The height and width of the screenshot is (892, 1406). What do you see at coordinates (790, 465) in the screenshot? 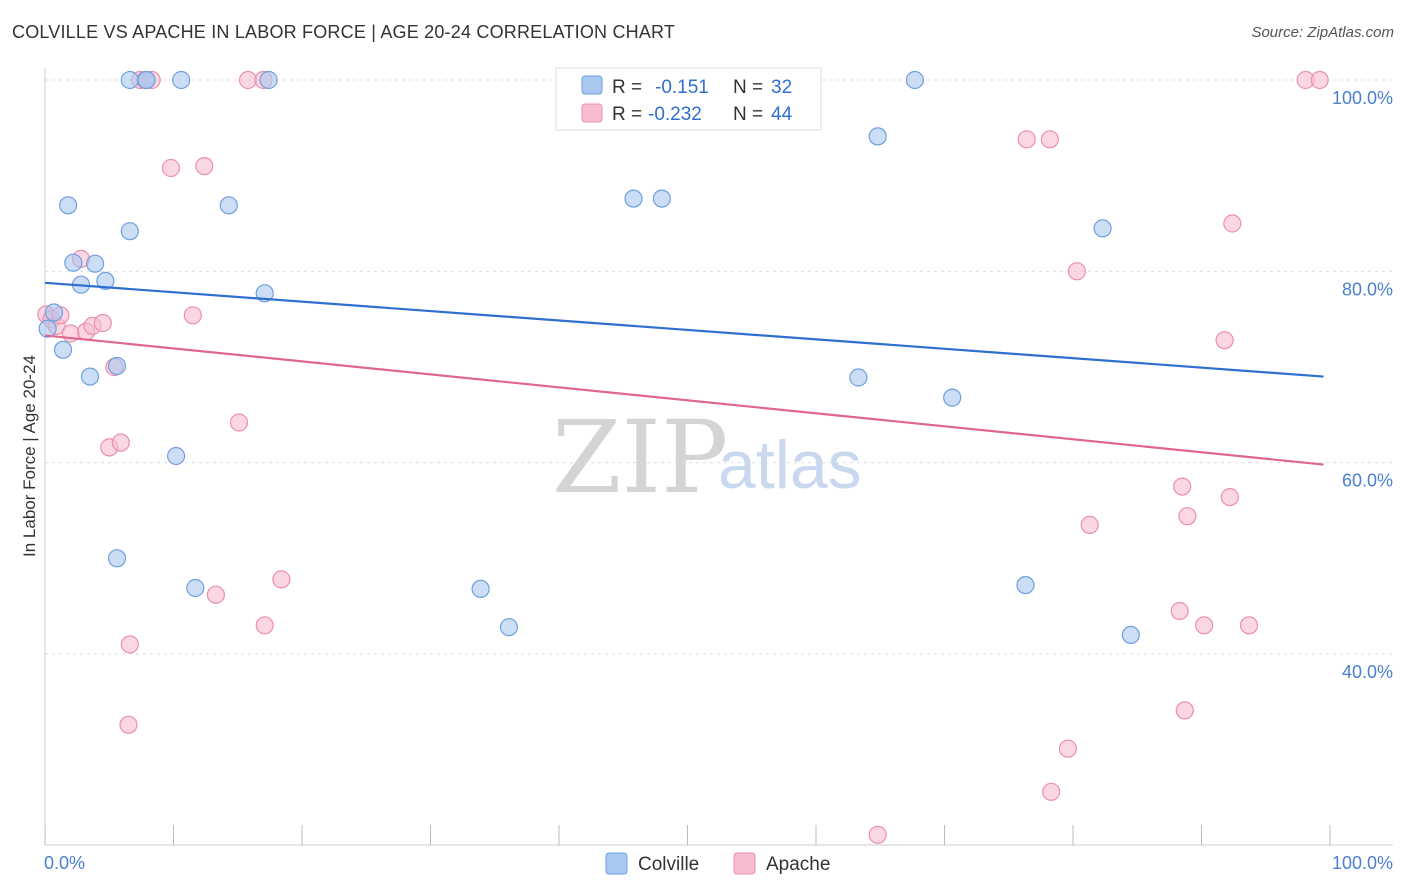
I see `watermark-atlas: atlas` at bounding box center [790, 465].